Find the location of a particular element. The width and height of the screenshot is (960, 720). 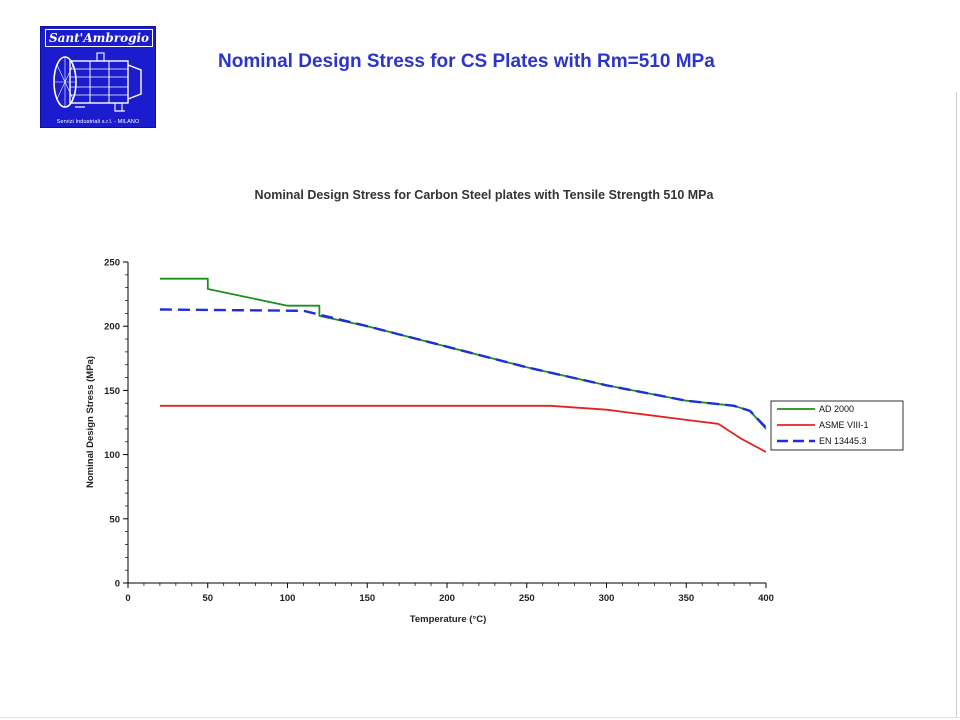

right-divider is located at coordinates (956, 405).